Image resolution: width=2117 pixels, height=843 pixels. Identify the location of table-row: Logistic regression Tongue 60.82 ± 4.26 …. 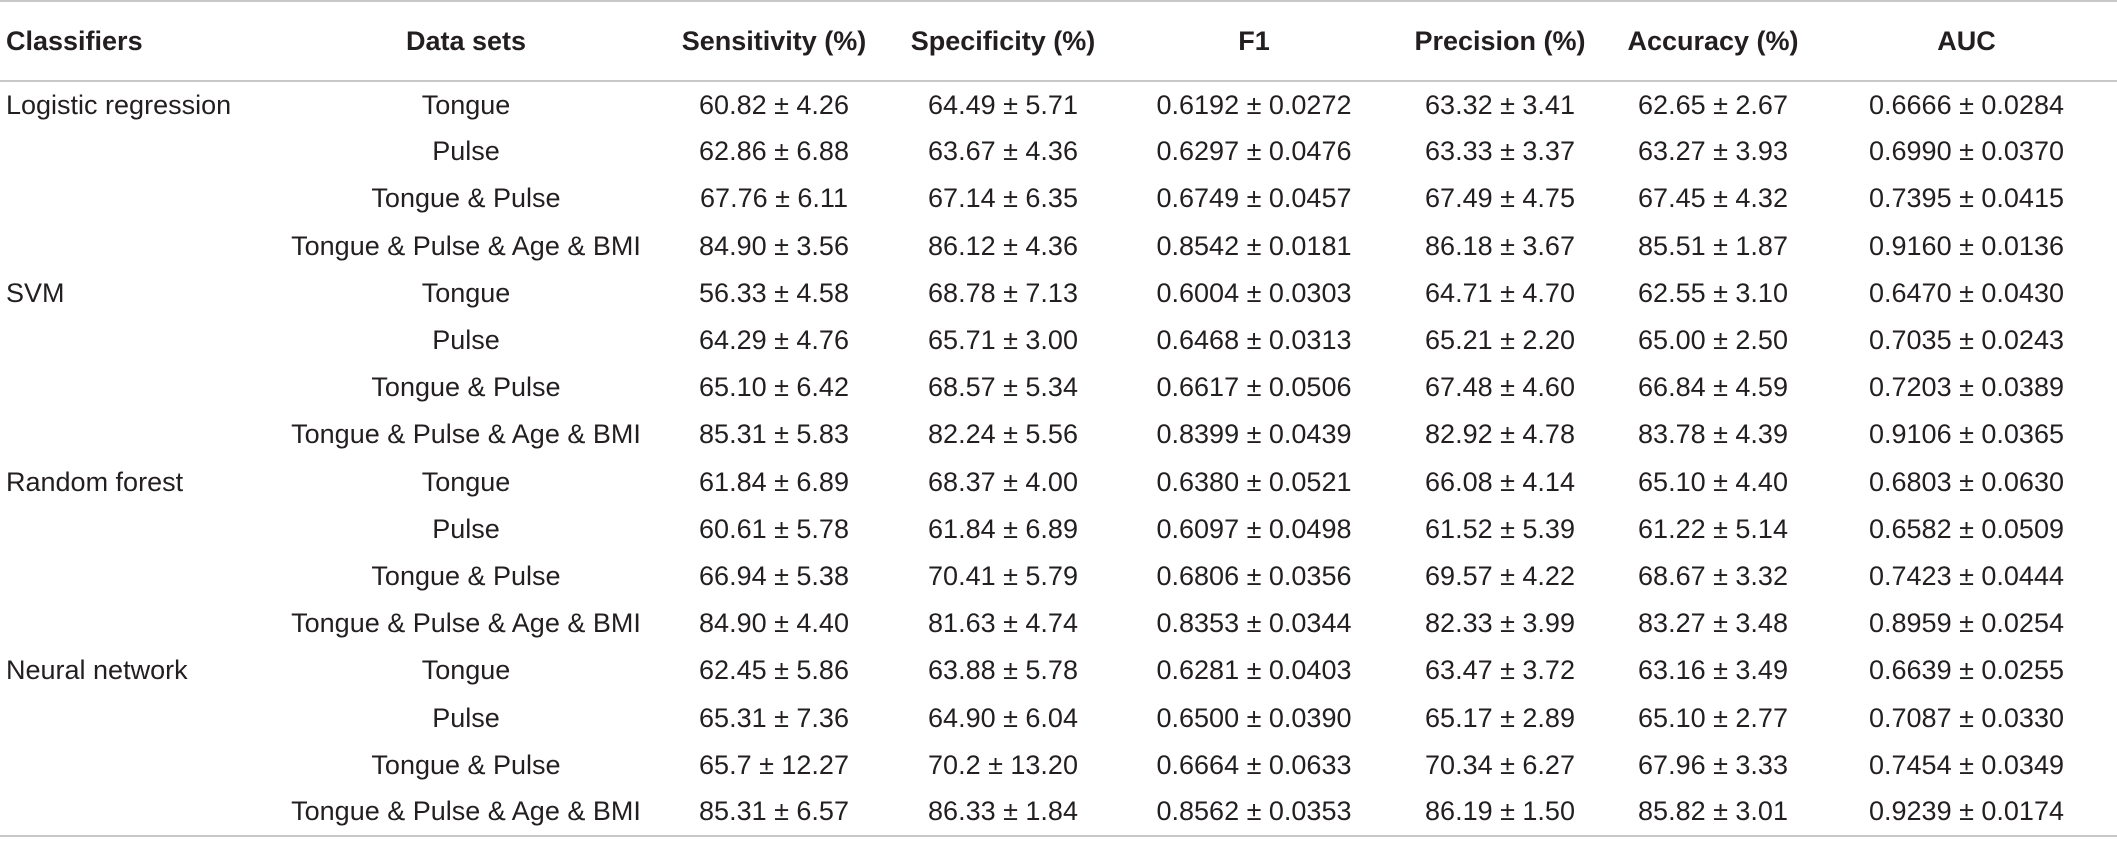
(1058, 104).